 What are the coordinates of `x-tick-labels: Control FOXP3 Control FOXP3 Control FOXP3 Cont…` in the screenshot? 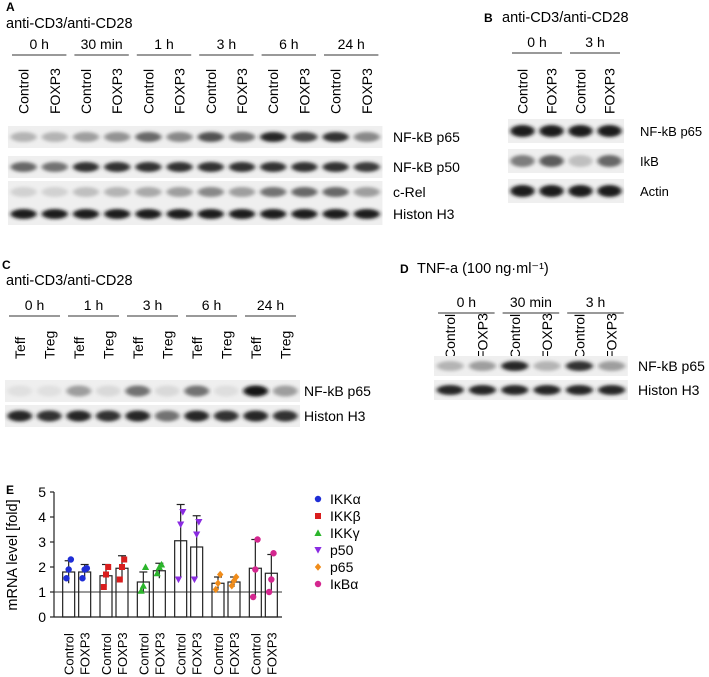 It's located at (171, 653).